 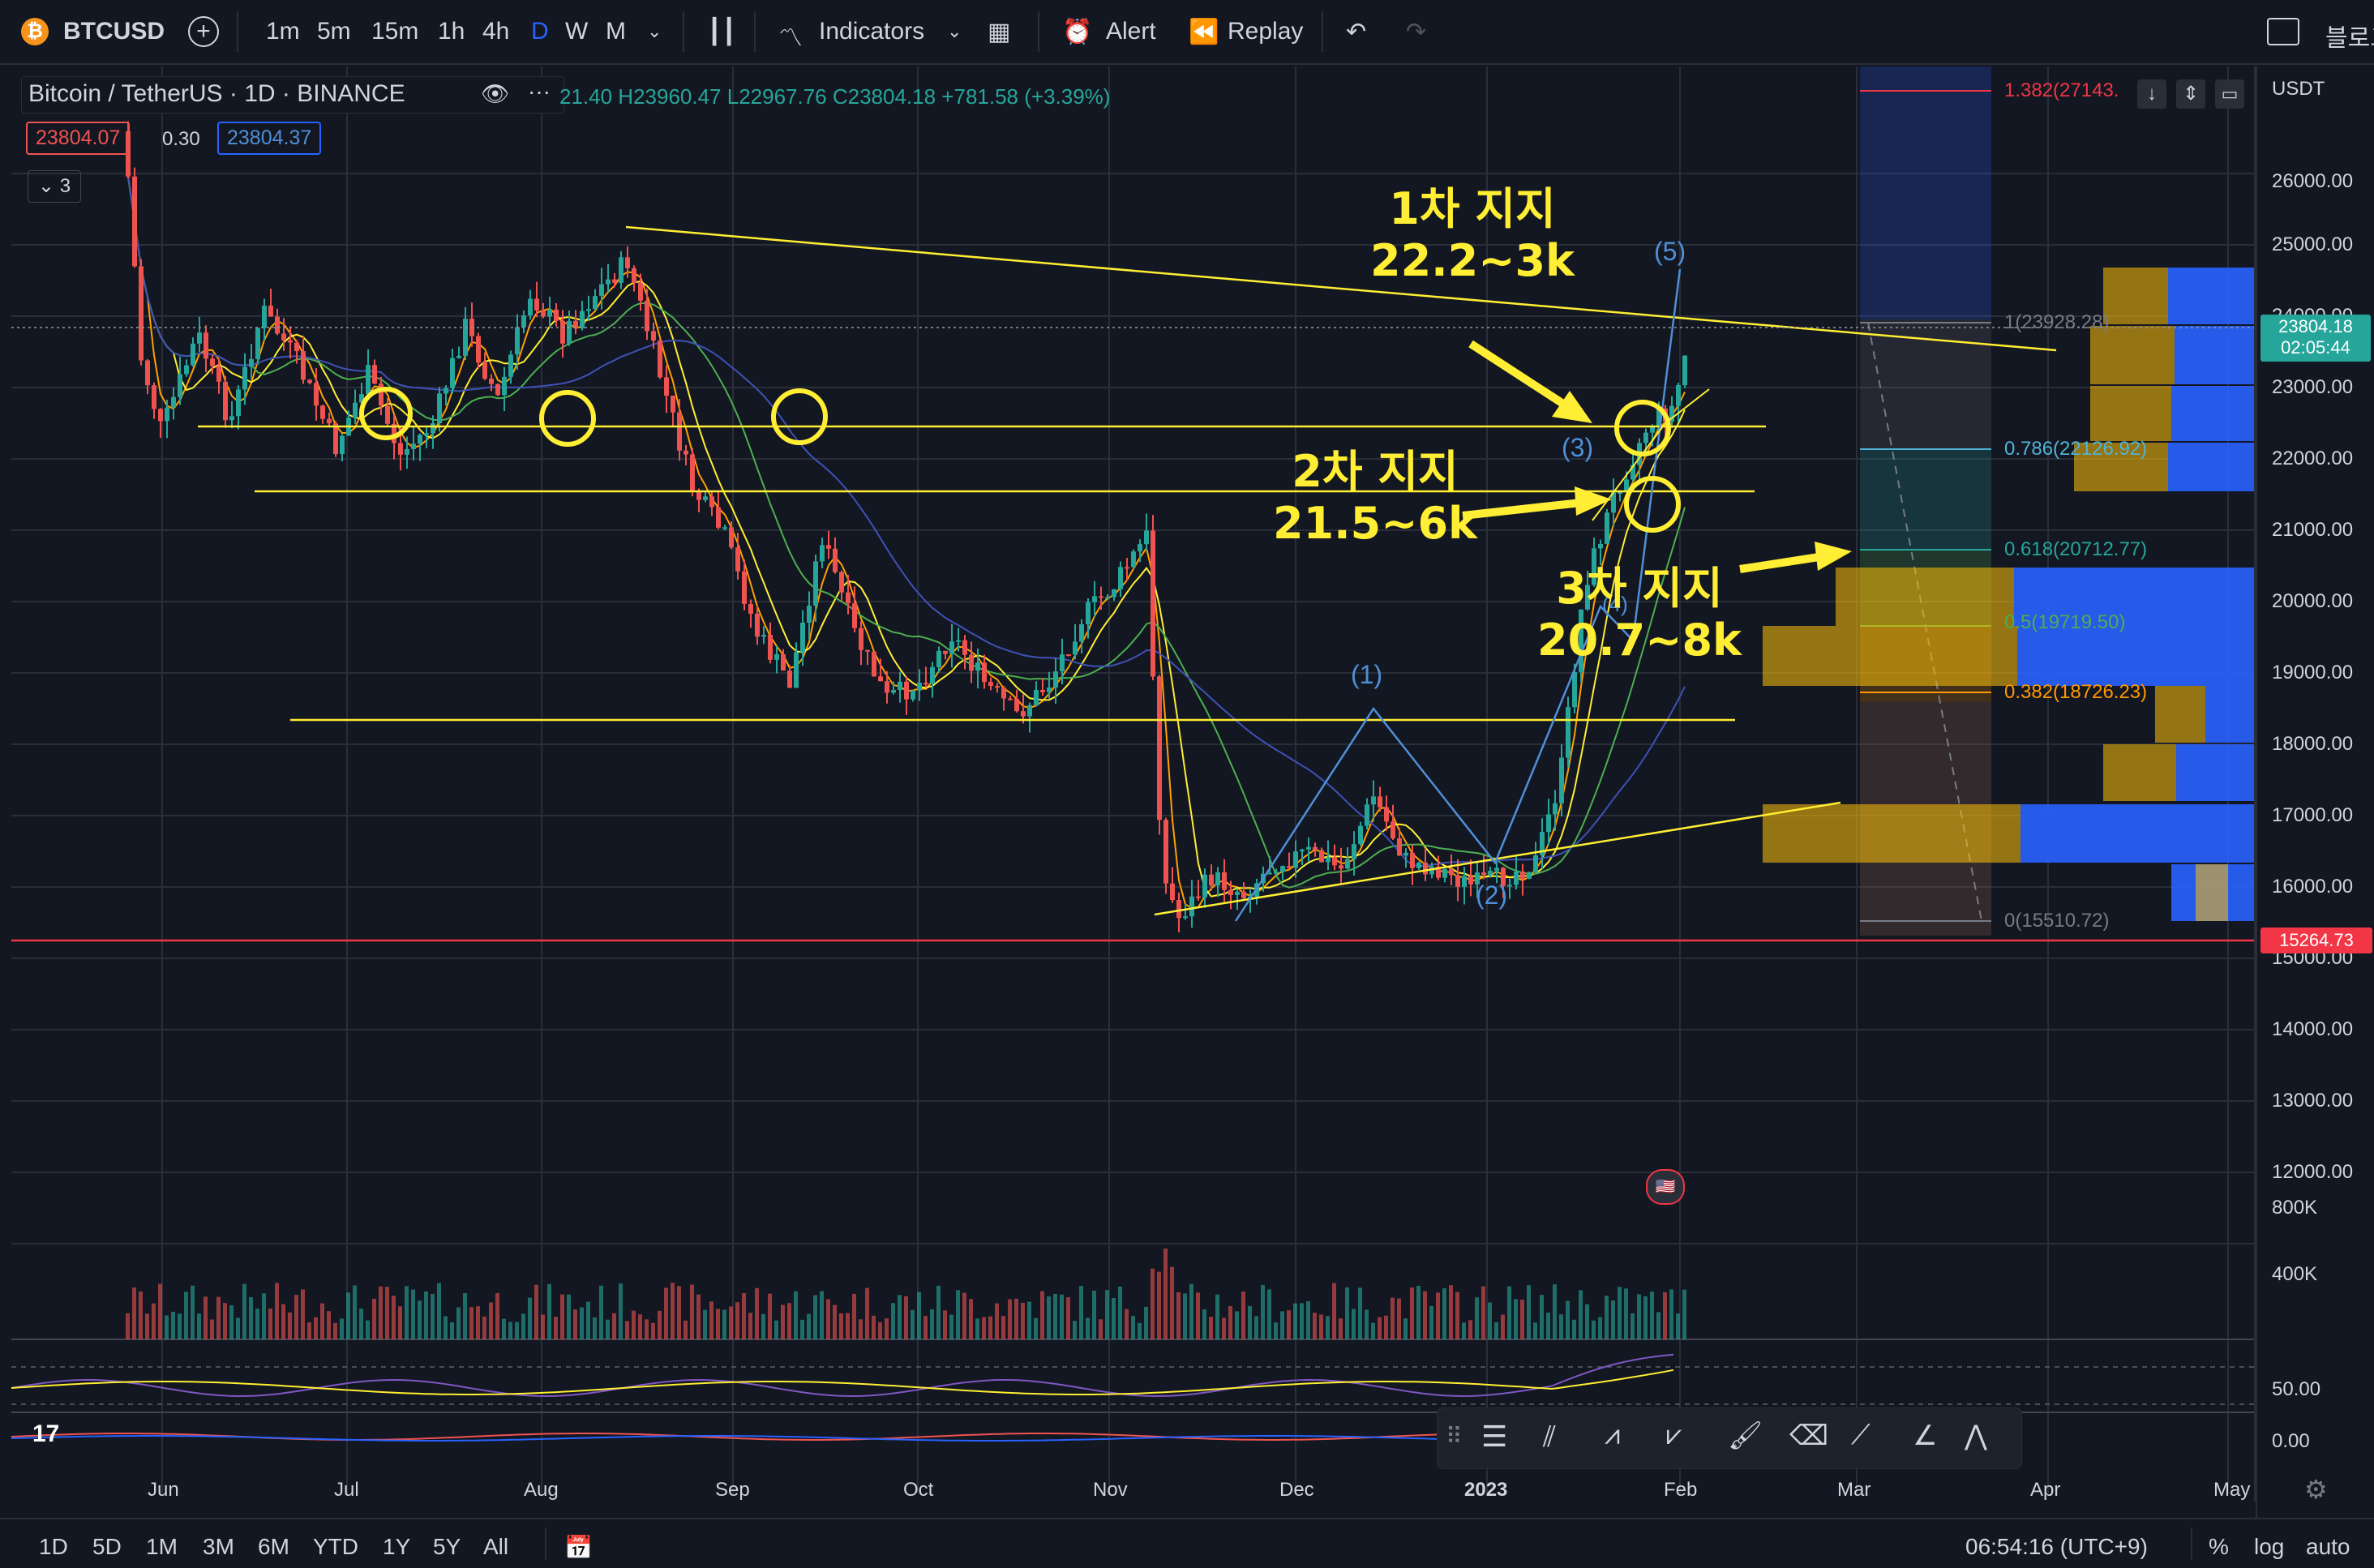 I want to click on go-to-date-icon: 📅, so click(x=578, y=1547).